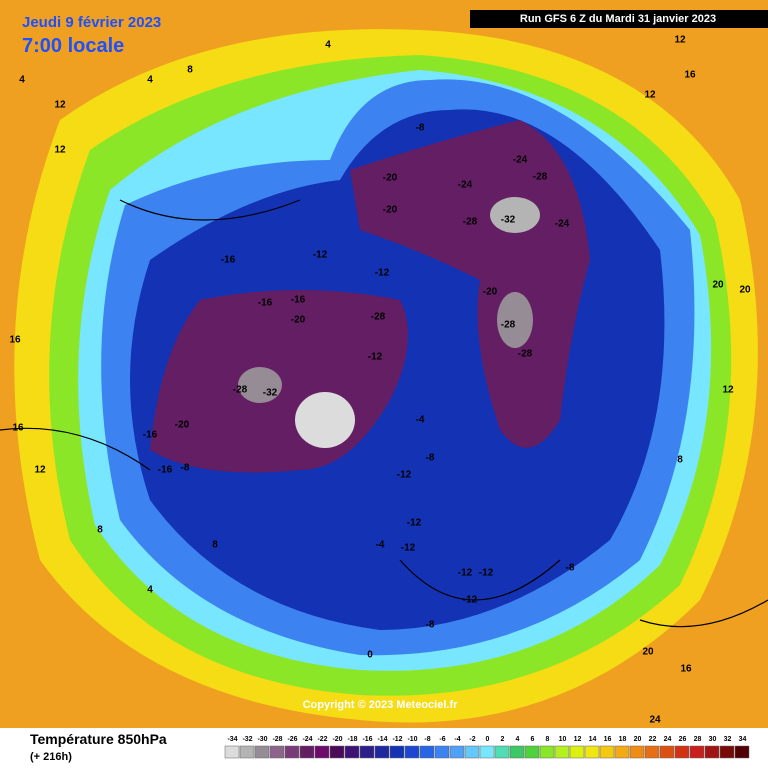  I want to click on run-banner, so click(619, 19).